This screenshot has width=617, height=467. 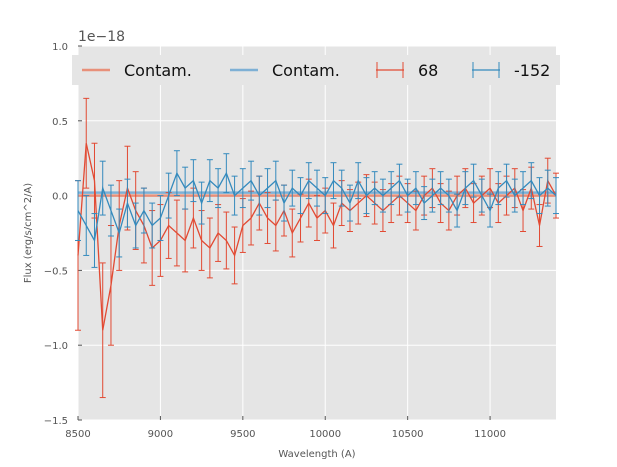 What do you see at coordinates (60, 47) in the screenshot?
I see `y-tick-label: 1.0` at bounding box center [60, 47].